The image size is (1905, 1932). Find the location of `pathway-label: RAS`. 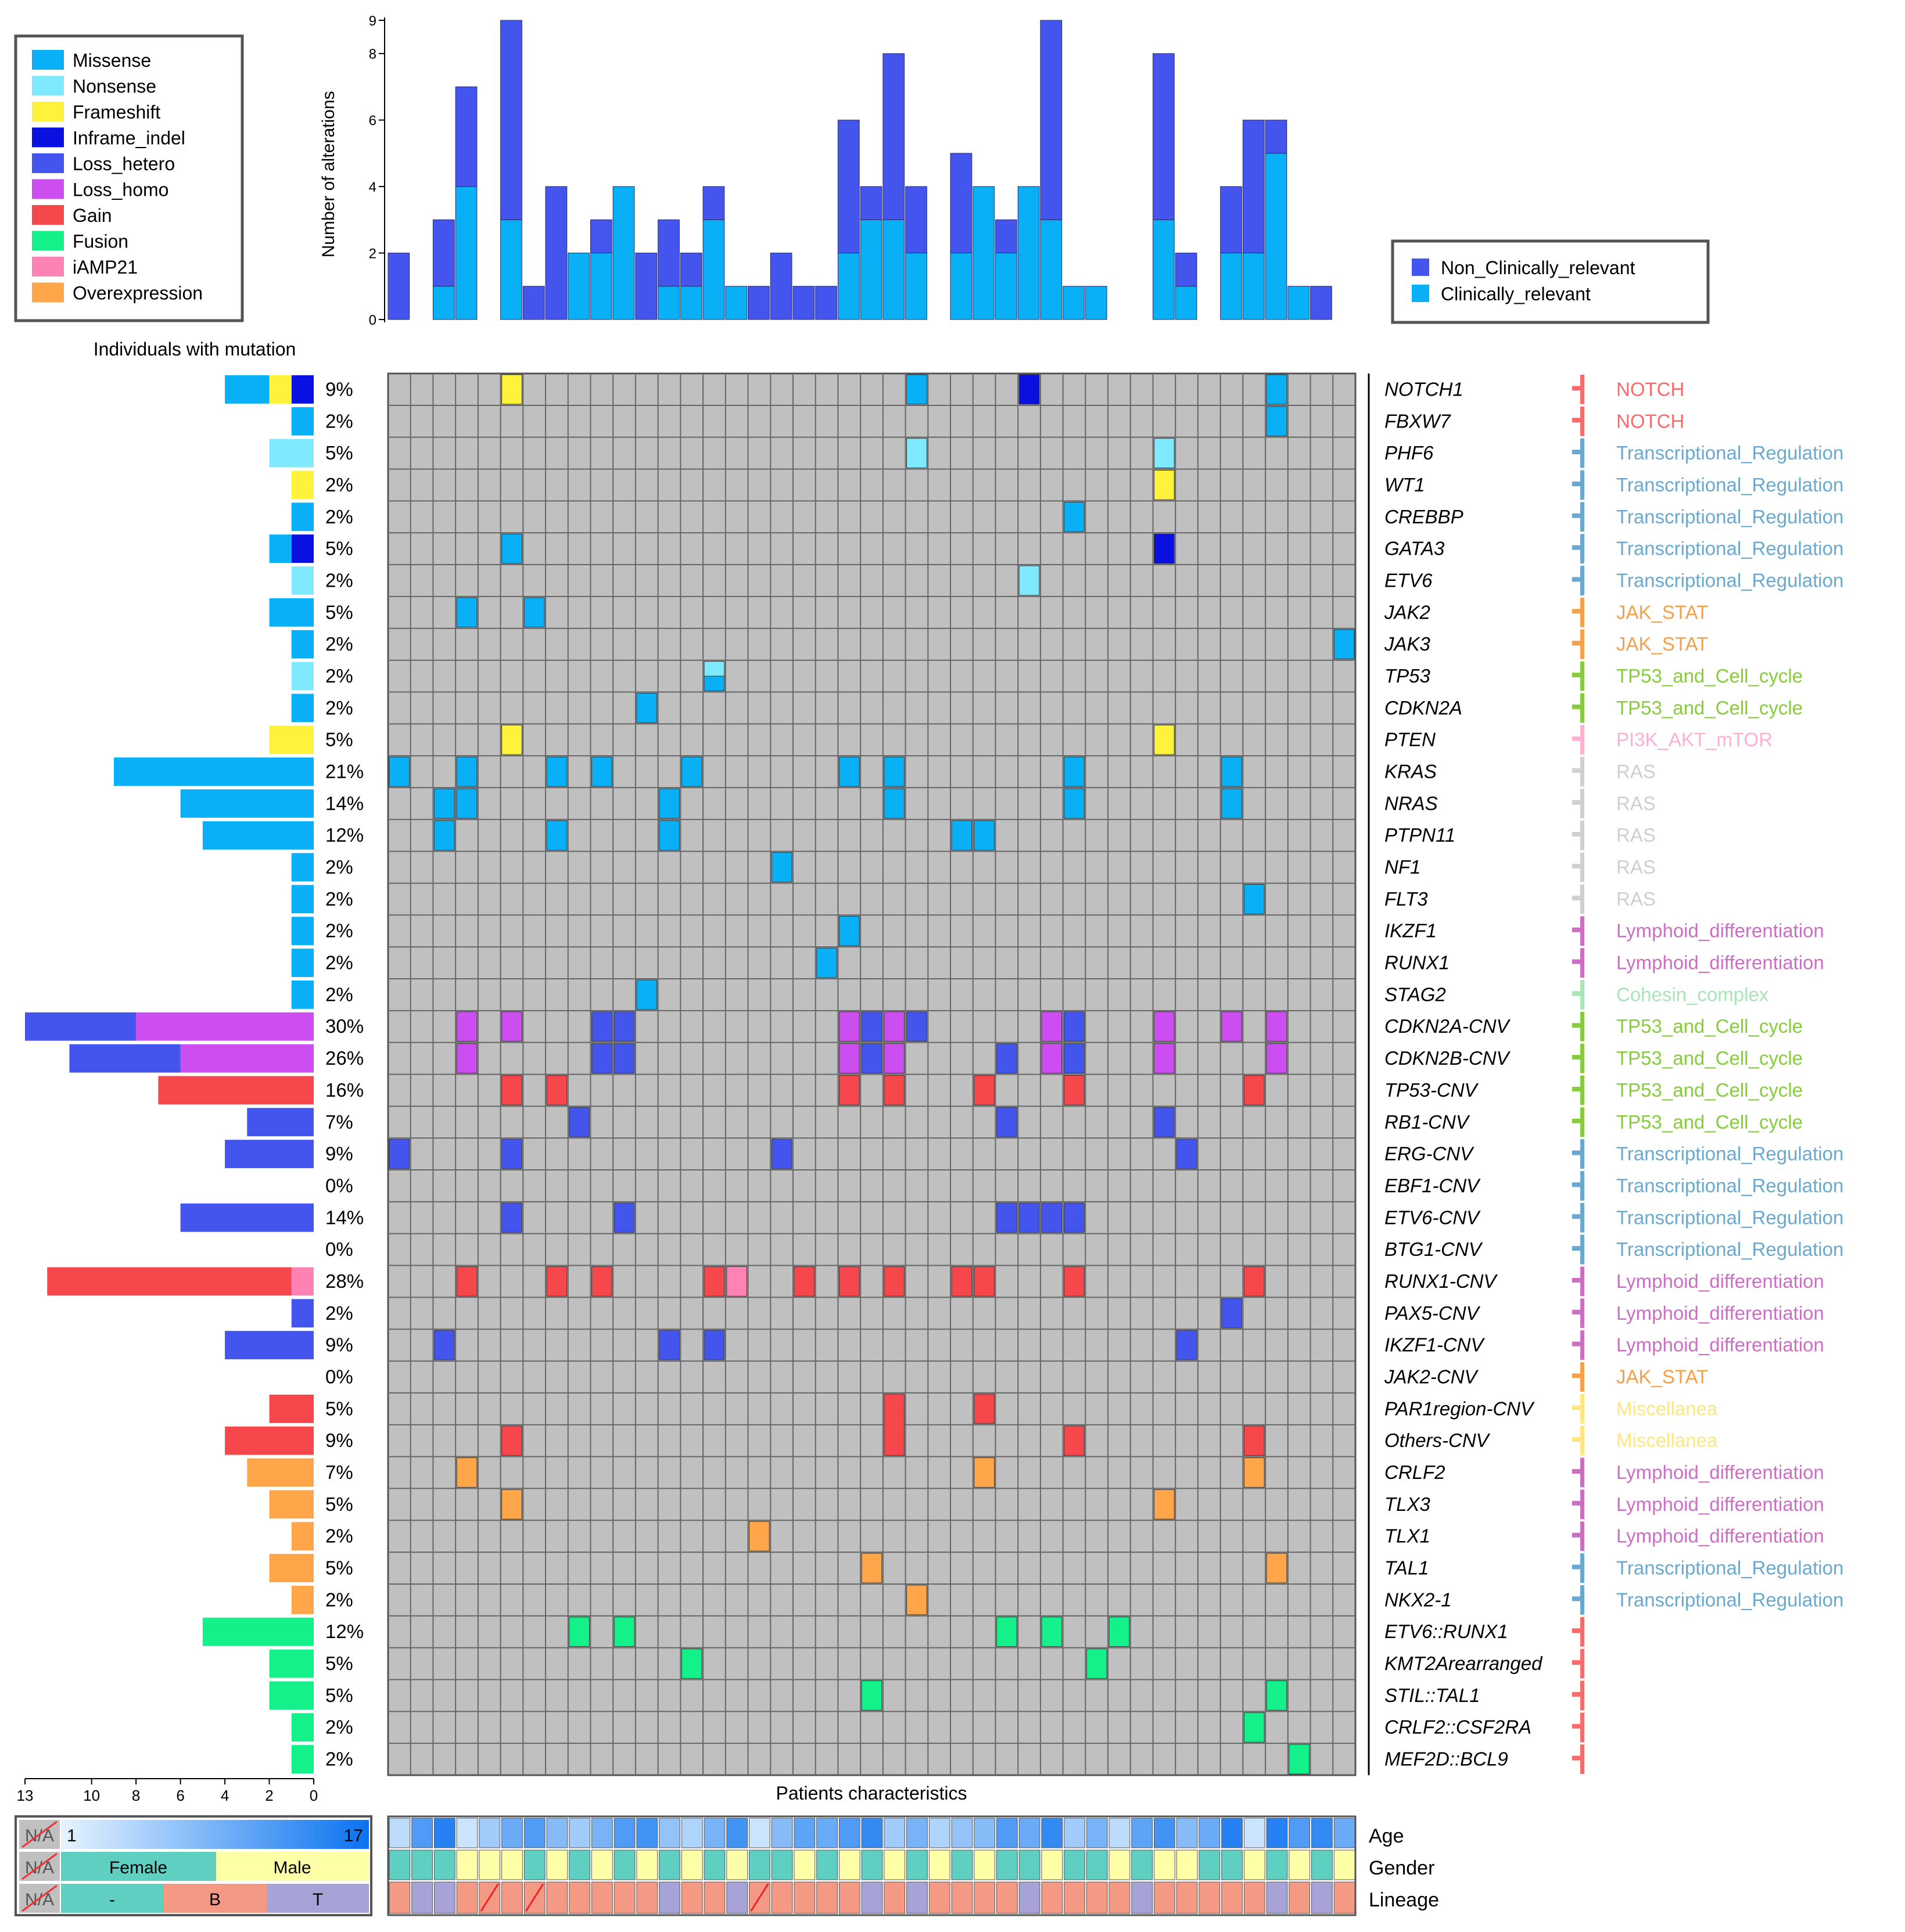

pathway-label: RAS is located at coordinates (1636, 867).